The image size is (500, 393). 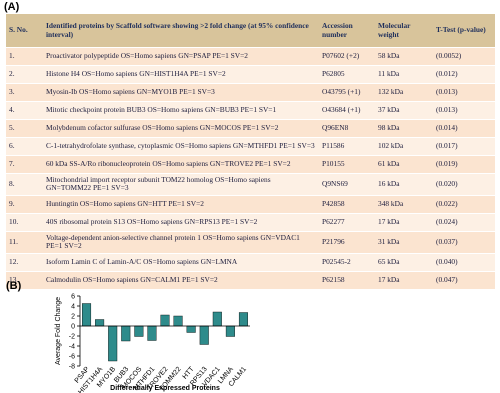 I want to click on p-value: (0.047), so click(x=464, y=280).